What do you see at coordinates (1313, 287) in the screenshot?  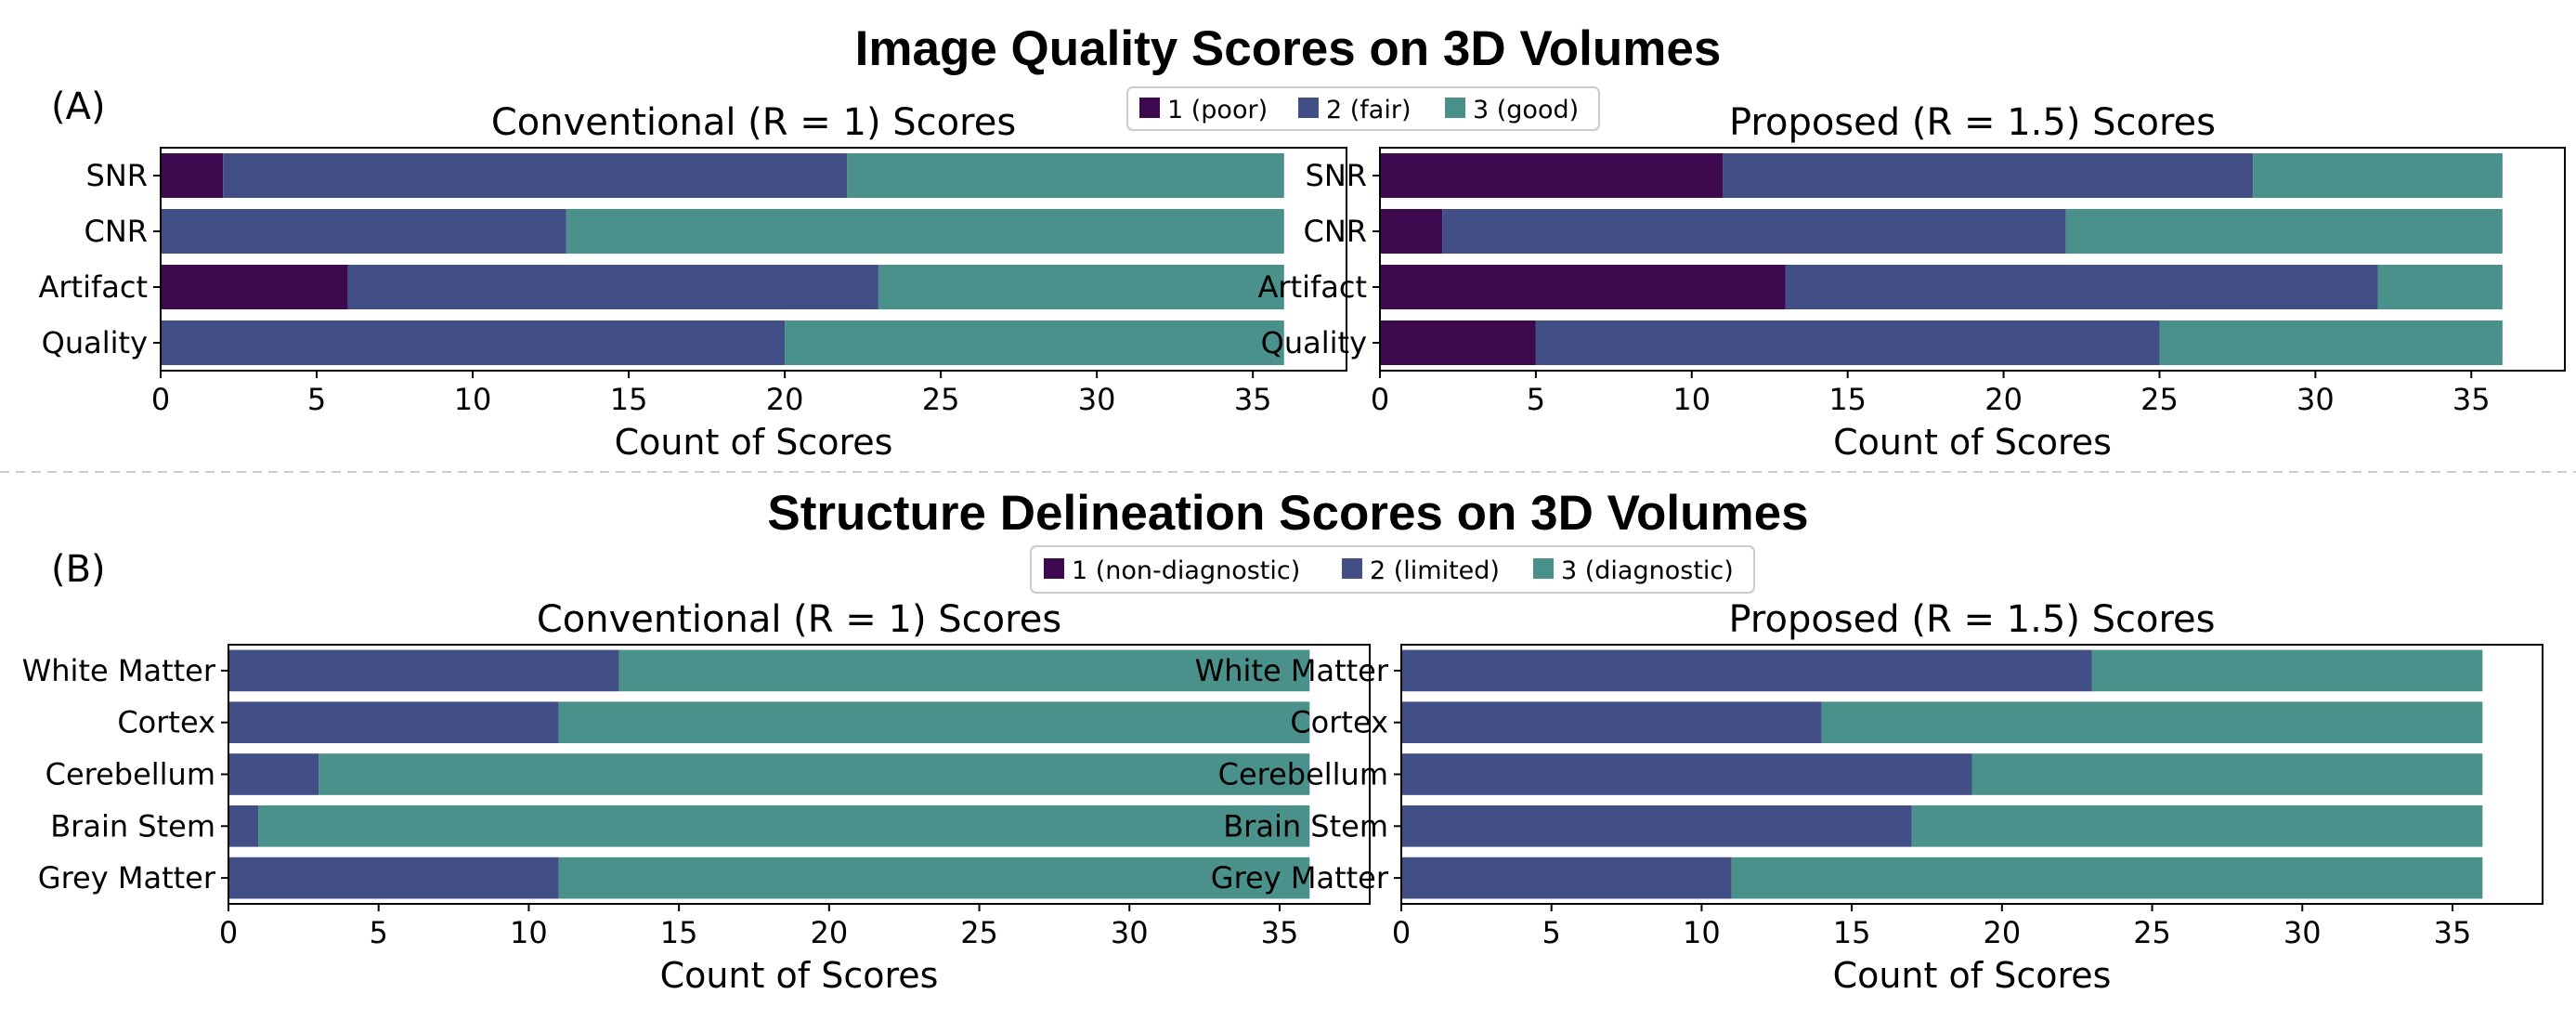 I see `y-tick-label: Artifact` at bounding box center [1313, 287].